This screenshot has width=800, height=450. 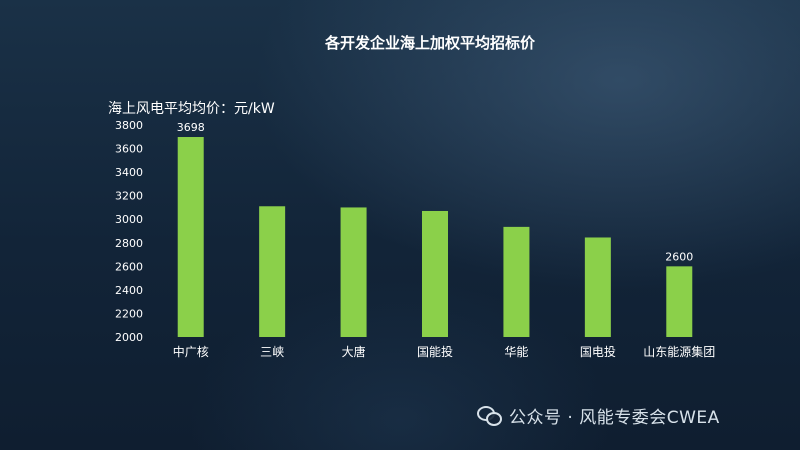 I want to click on x-tick-label: 中广核, so click(x=191, y=351).